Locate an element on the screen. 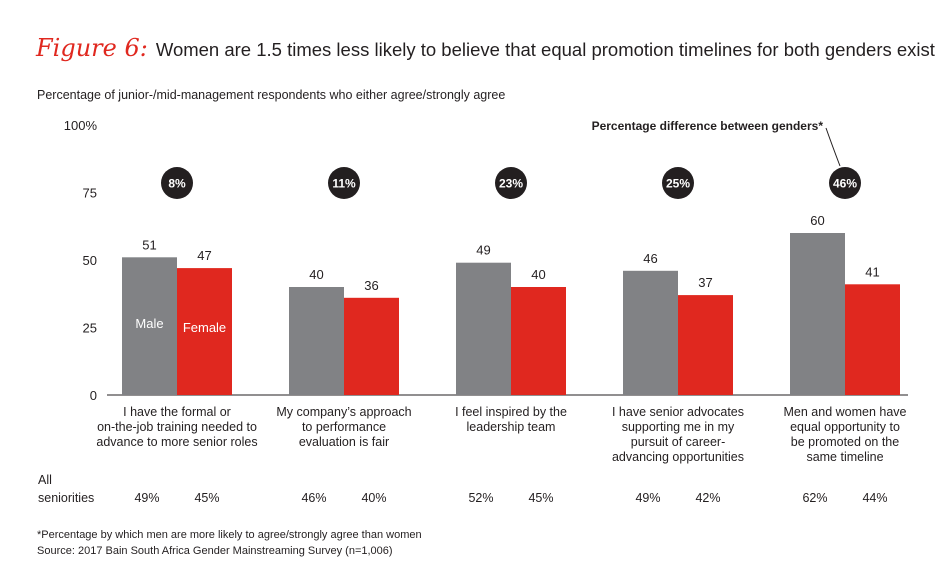  category-label: supporting me in my is located at coordinates (678, 427).